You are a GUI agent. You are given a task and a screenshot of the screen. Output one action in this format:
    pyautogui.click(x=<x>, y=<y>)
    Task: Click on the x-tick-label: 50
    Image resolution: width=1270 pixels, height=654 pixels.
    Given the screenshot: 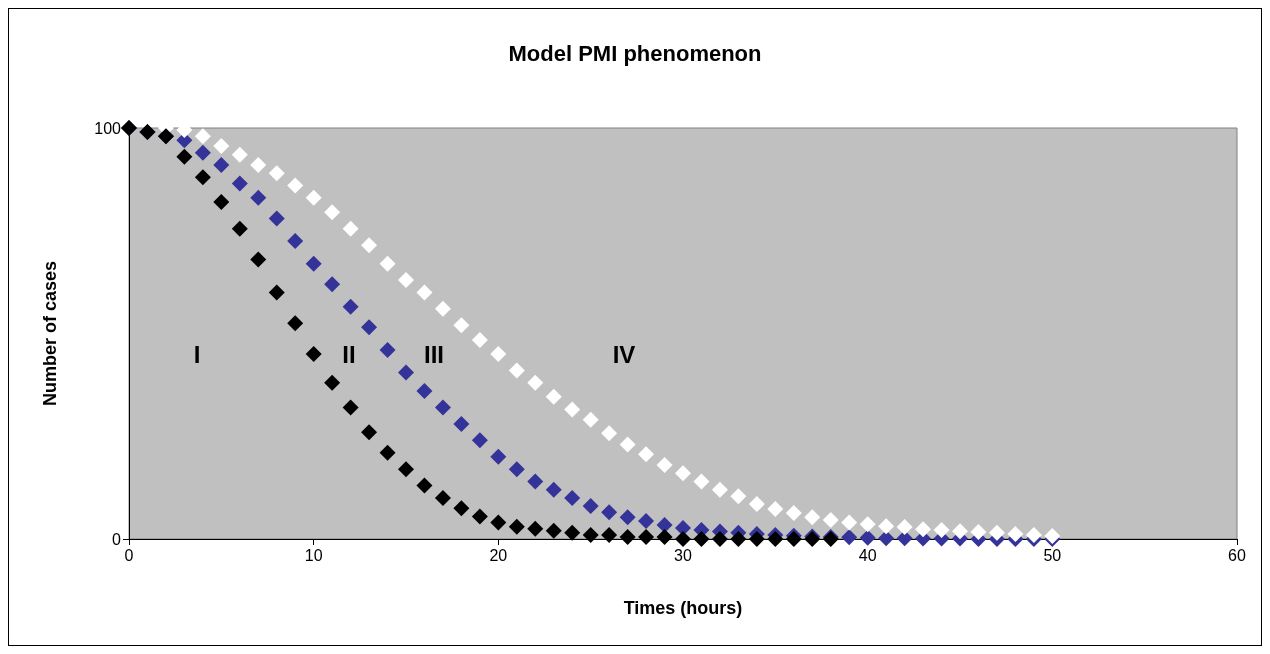 What is the action you would take?
    pyautogui.click(x=1052, y=555)
    